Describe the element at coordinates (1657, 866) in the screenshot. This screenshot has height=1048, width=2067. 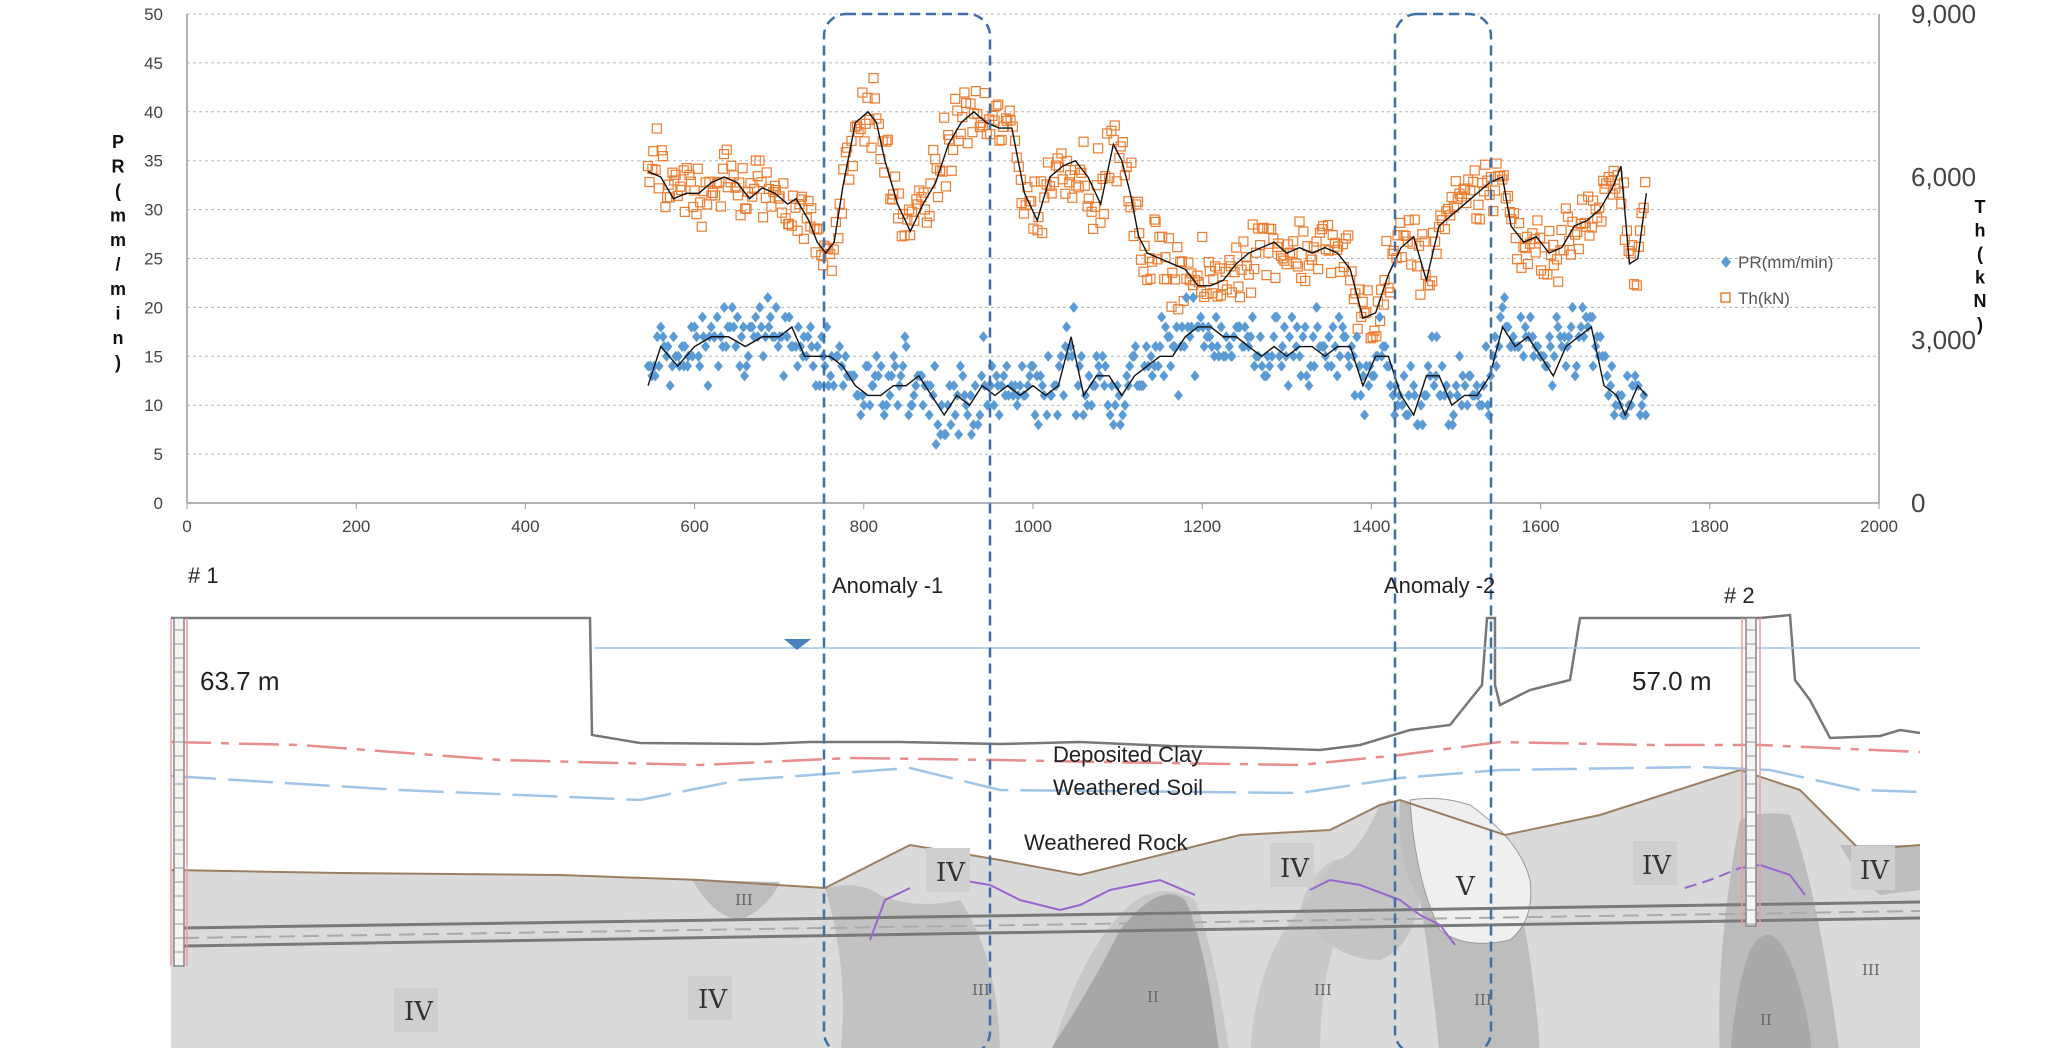
I see `grade-label-iv: IV` at that location.